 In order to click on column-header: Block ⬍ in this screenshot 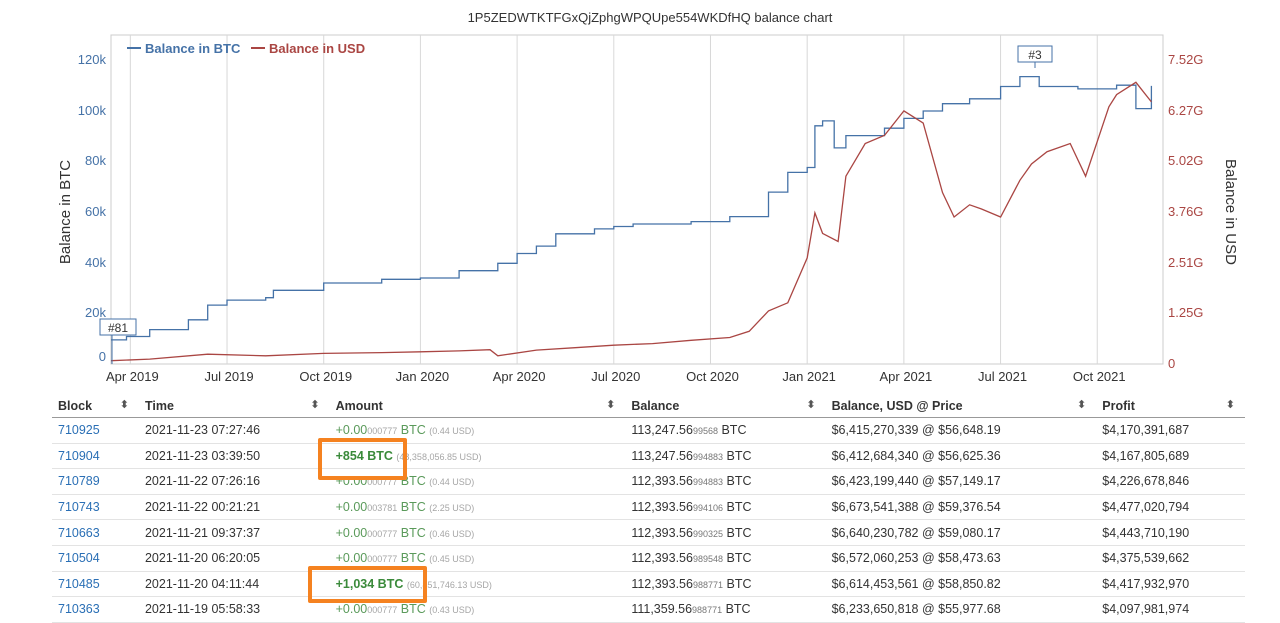, I will do `click(95, 406)`.